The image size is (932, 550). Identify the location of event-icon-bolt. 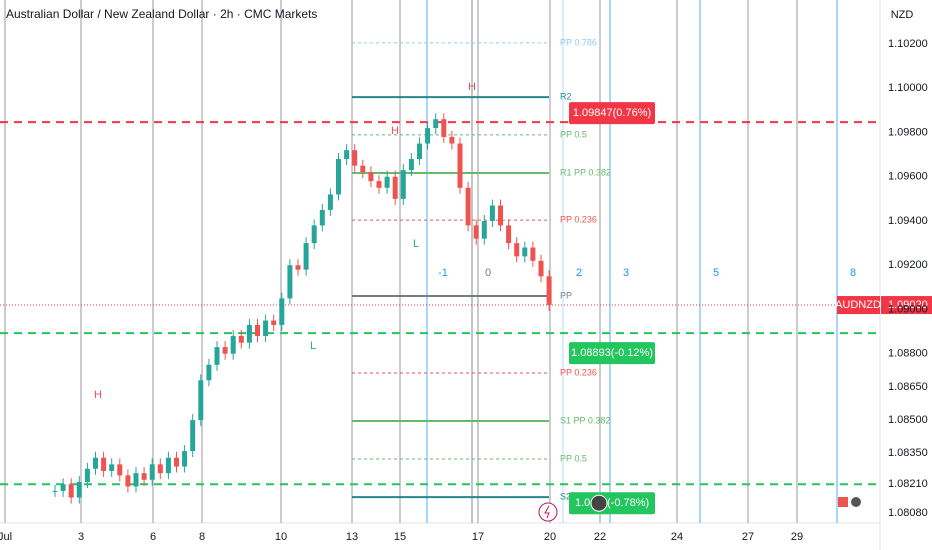
(547, 512).